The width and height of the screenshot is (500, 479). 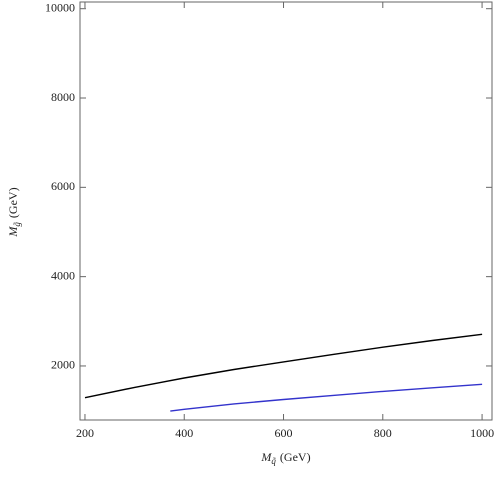 What do you see at coordinates (184, 433) in the screenshot?
I see `x-tick-label: 400` at bounding box center [184, 433].